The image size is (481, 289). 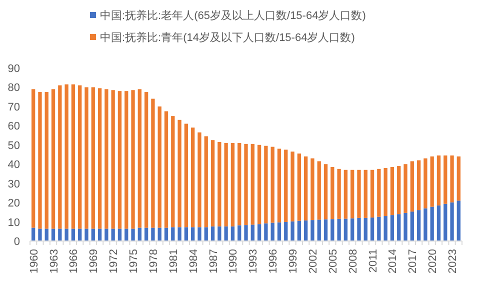 I want to click on x-tick-label: 2023, so click(x=453, y=261).